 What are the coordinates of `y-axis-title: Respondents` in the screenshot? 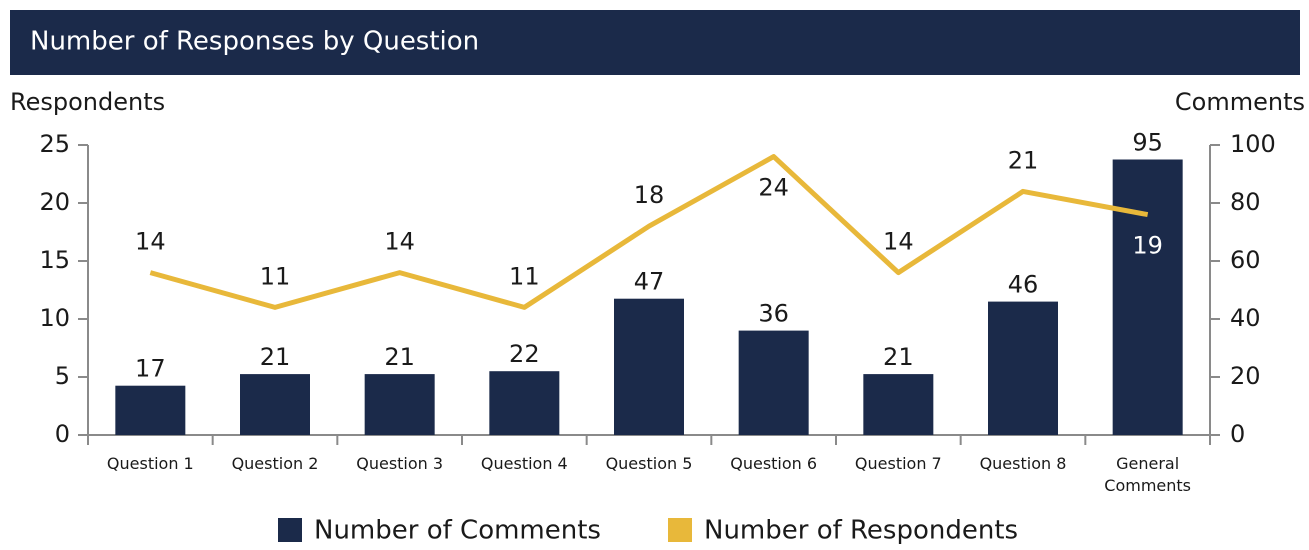 It's located at (87, 102).